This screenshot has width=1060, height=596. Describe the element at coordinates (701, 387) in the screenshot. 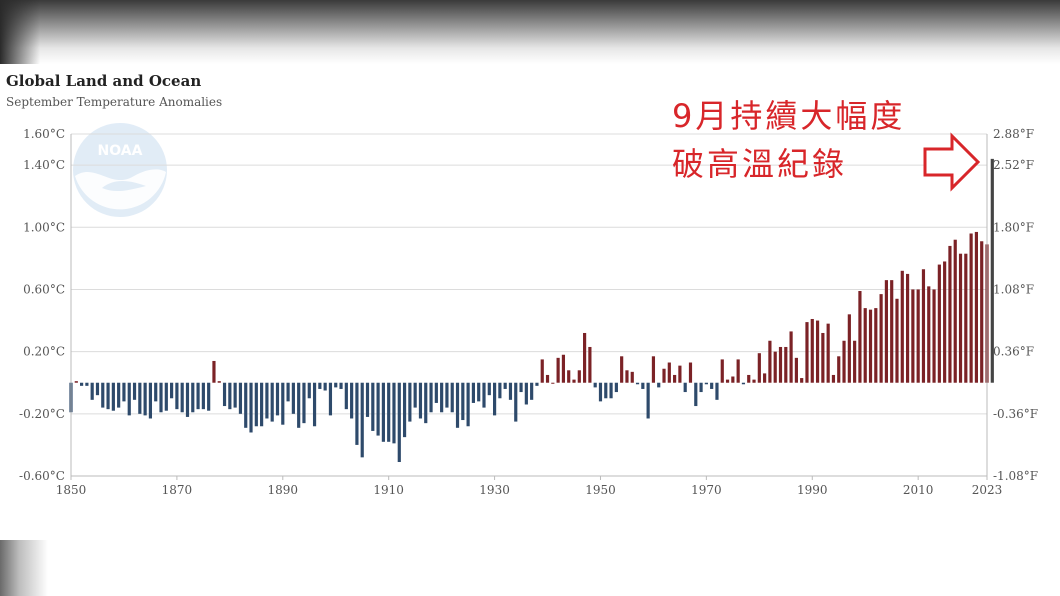

I see `bar-1969` at that location.